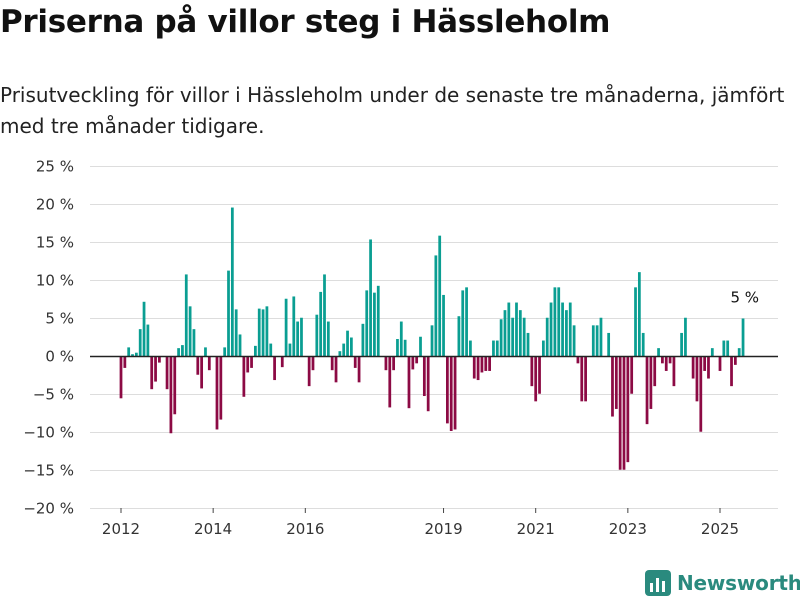 Image resolution: width=800 pixels, height=600 pixels. What do you see at coordinates (48, 471) in the screenshot?
I see `y-tick-label: −15 %` at bounding box center [48, 471].